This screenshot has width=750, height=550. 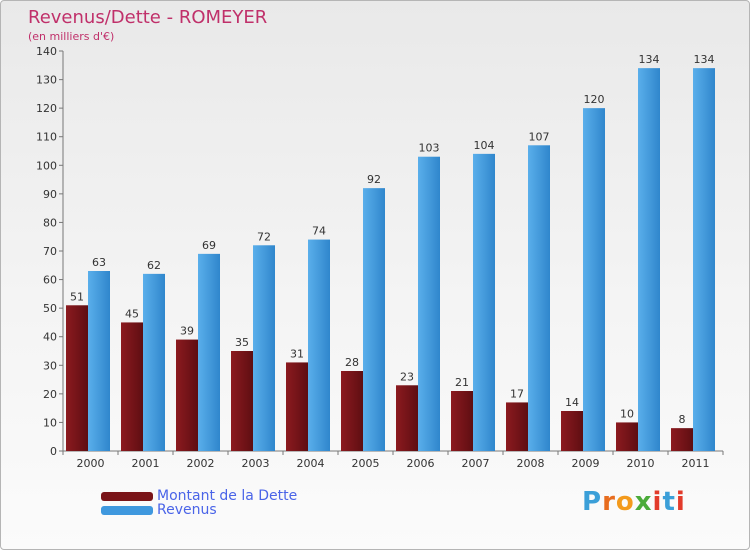 I want to click on y-tick-label: 70, so click(x=50, y=251).